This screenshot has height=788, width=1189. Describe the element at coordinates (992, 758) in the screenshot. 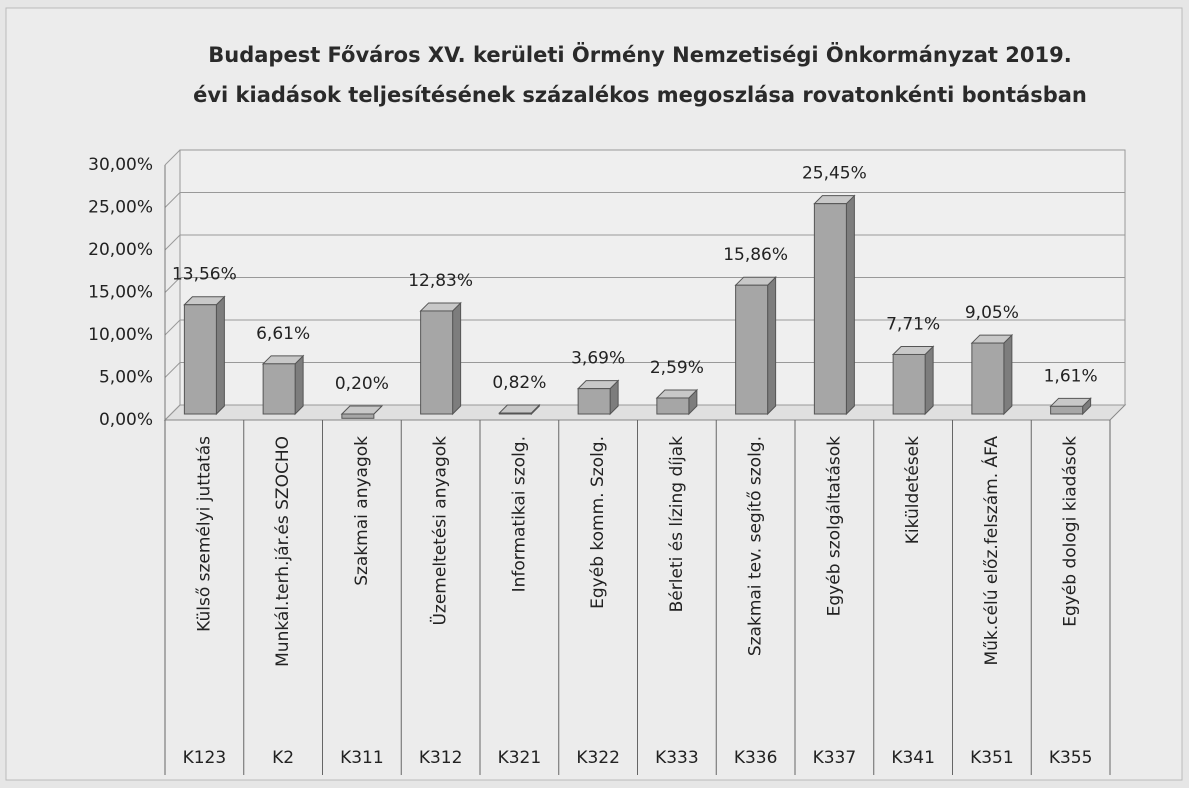

I see `category-code: K351` at that location.